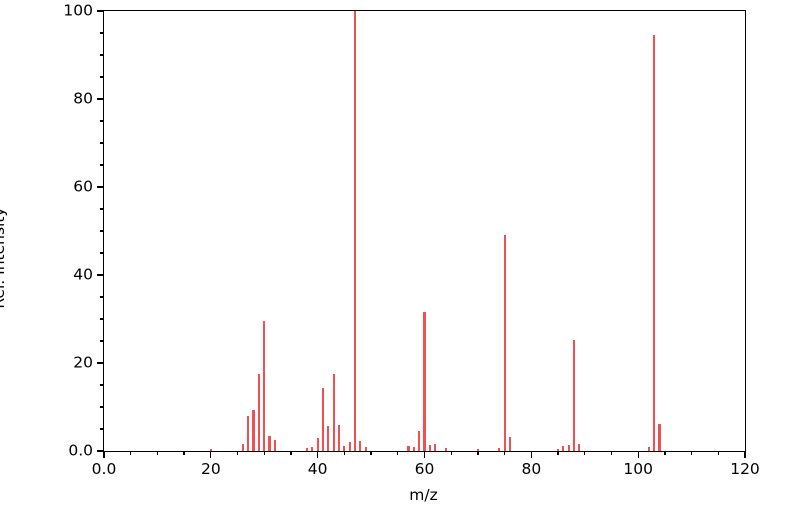 The height and width of the screenshot is (516, 799). I want to click on y-axis-title: Rel. Intensity, so click(4, 258).